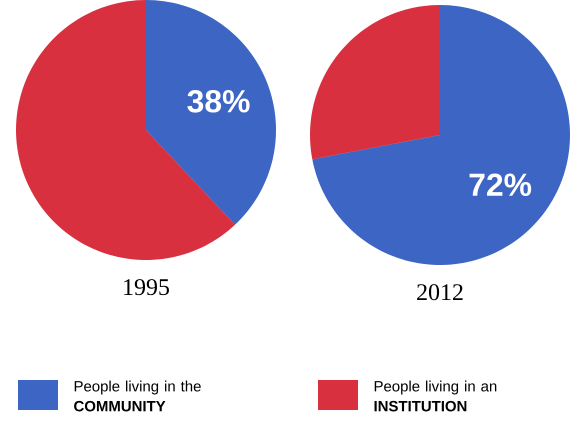 This screenshot has height=422, width=581. What do you see at coordinates (218, 101) in the screenshot?
I see `data-label: 38%` at bounding box center [218, 101].